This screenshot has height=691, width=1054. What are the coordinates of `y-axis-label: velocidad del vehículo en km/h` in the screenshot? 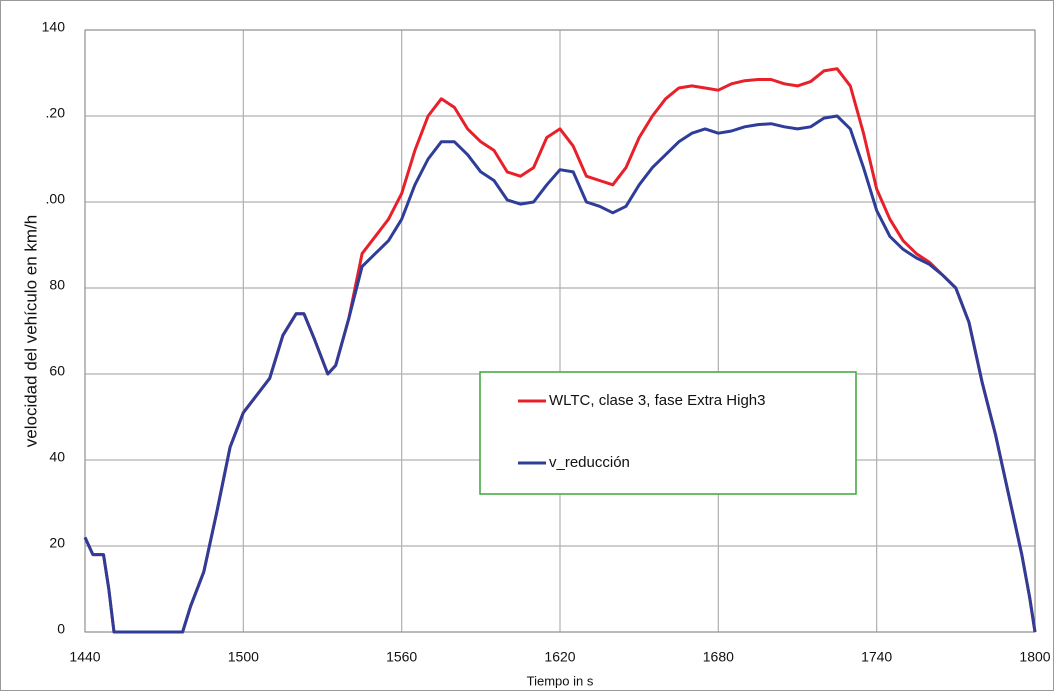 It's located at (30, 331).